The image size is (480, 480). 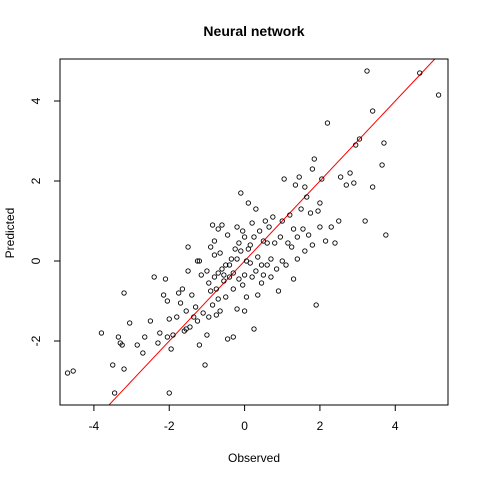 What do you see at coordinates (36, 260) in the screenshot?
I see `y-tick-label: 0` at bounding box center [36, 260].